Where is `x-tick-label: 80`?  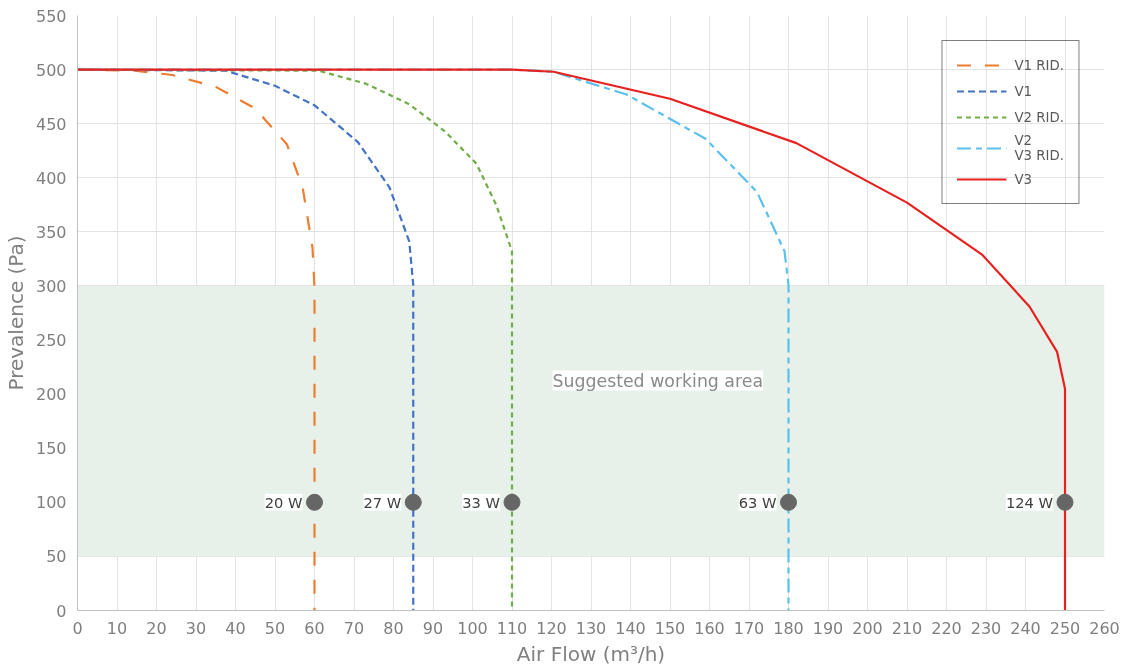
x-tick-label: 80 is located at coordinates (393, 628).